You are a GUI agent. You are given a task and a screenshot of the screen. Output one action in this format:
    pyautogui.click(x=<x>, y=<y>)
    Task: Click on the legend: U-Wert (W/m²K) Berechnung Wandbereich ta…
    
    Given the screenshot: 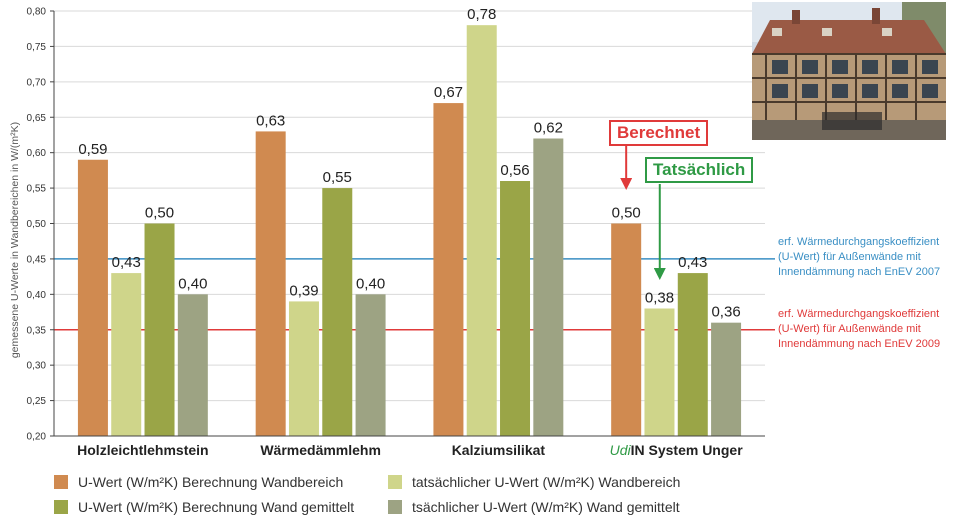 What is the action you would take?
    pyautogui.click(x=504, y=496)
    